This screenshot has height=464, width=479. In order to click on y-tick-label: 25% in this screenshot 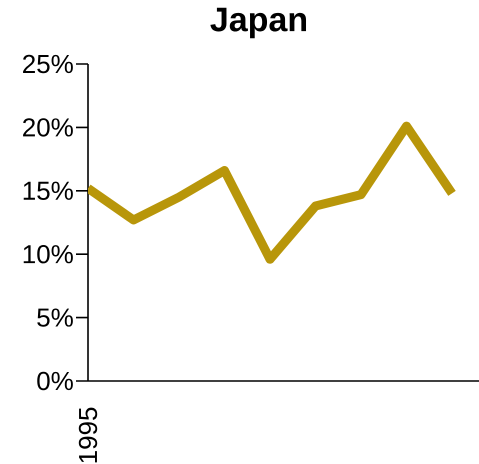, I will do `click(48, 64)`.